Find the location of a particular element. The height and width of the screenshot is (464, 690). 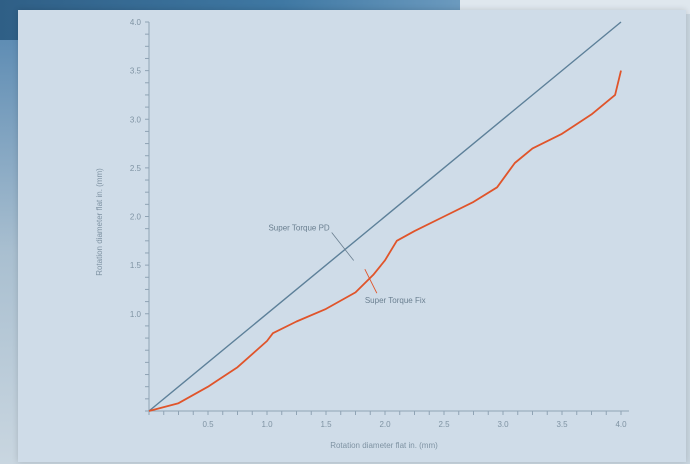

y-axis-title: Rotation diameter flat in. (mm) is located at coordinates (99, 222).